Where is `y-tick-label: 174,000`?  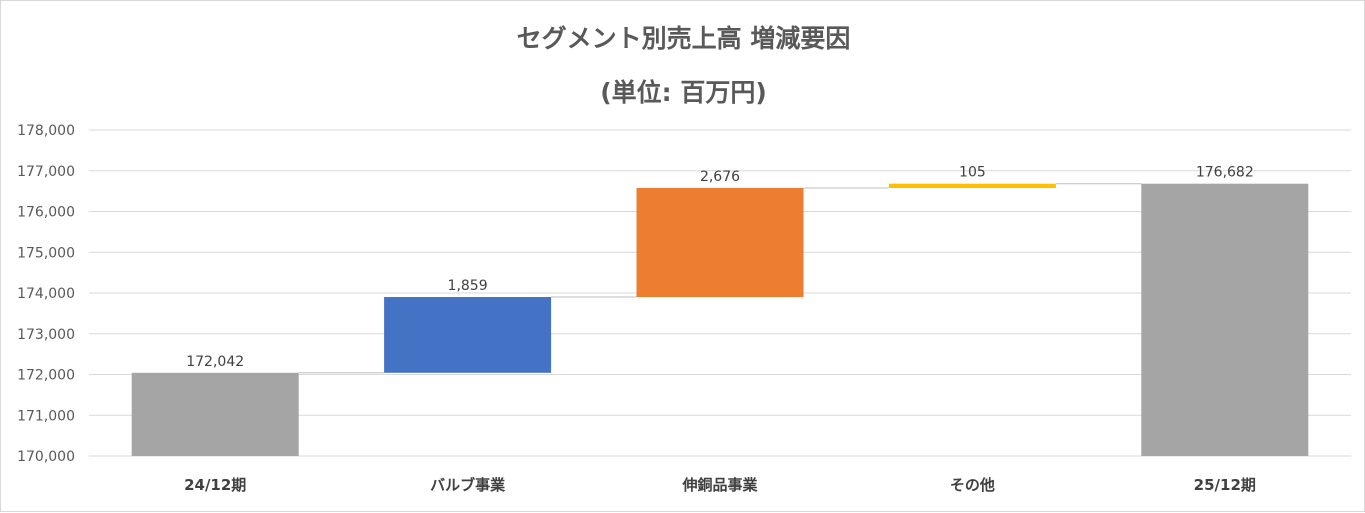 y-tick-label: 174,000 is located at coordinates (46, 294).